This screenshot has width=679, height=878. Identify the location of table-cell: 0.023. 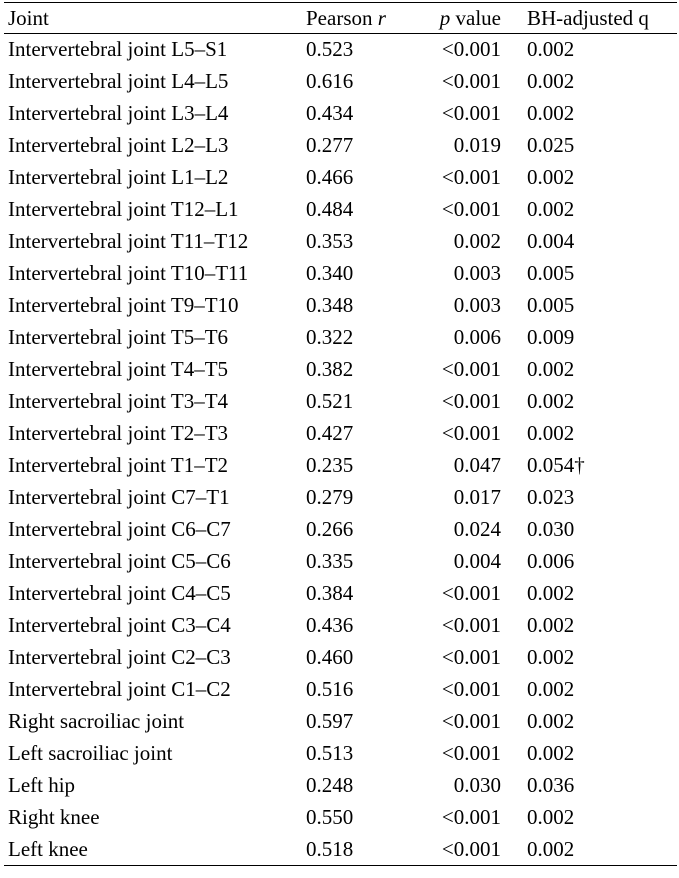
(551, 497).